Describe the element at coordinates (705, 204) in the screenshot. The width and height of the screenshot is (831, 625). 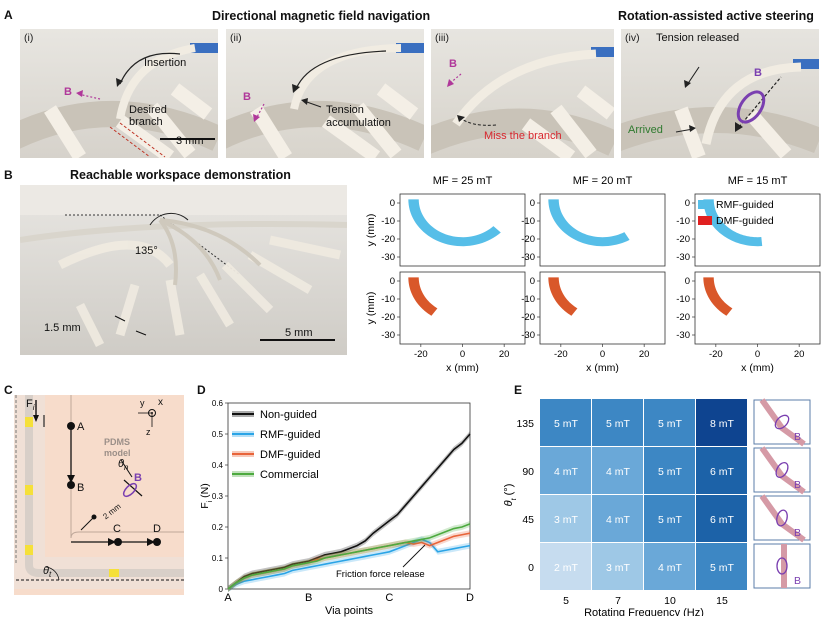
I see `legend-swatch-rmf` at that location.